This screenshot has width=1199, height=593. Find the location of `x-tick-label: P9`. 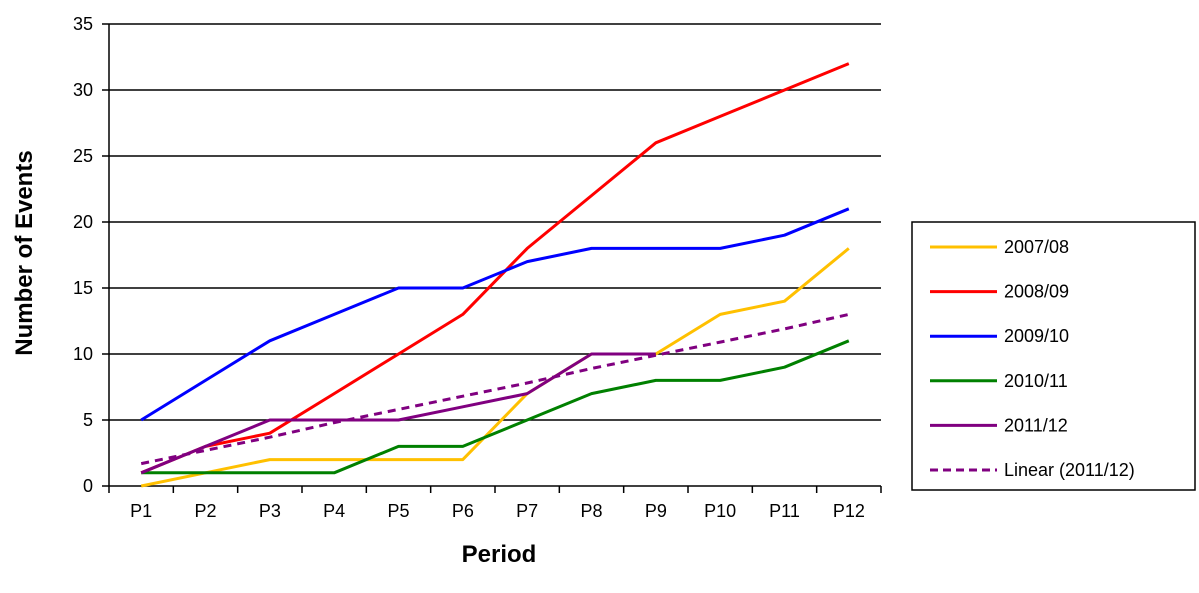

x-tick-label: P9 is located at coordinates (656, 511).